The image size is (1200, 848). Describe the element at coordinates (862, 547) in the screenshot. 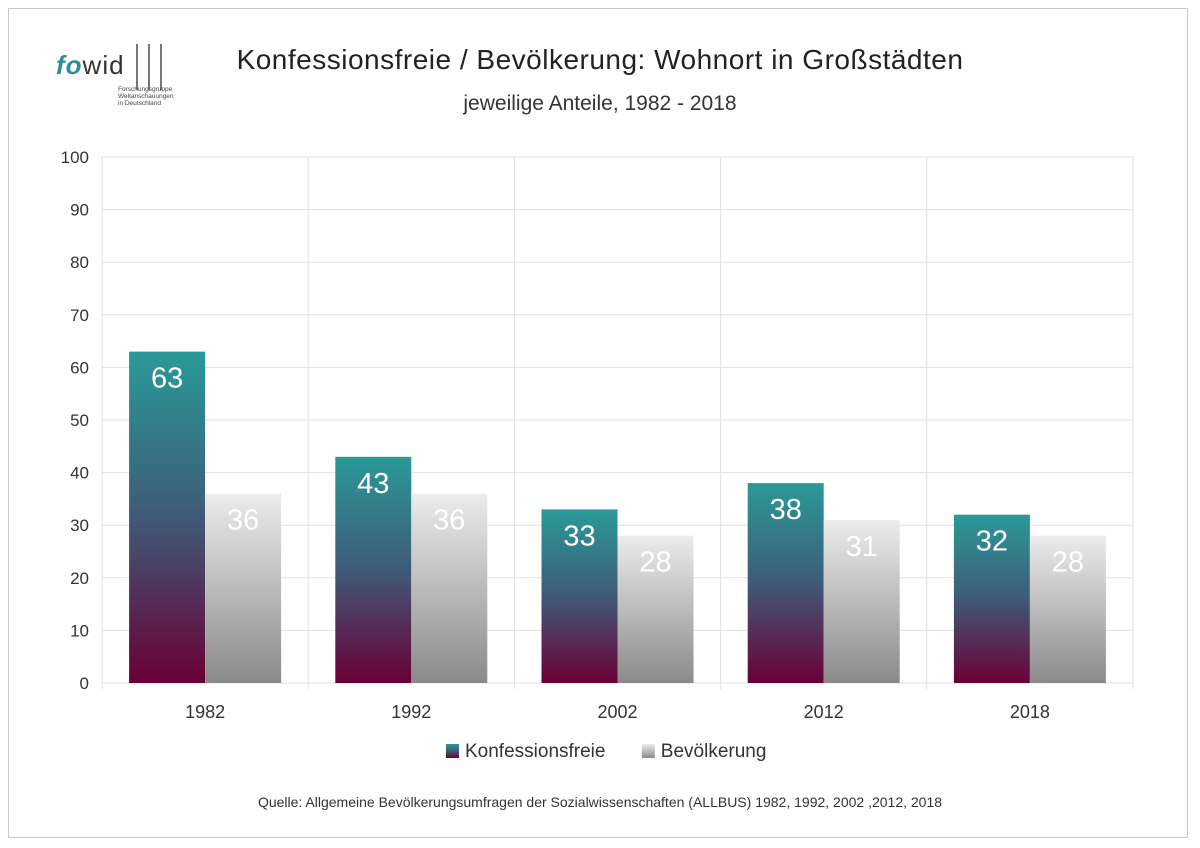

I see `data-label: 31` at that location.